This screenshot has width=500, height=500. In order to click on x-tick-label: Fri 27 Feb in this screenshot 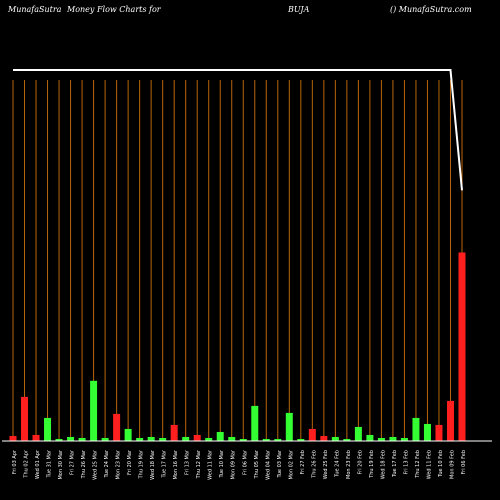, I will do `click(303, 462)`.